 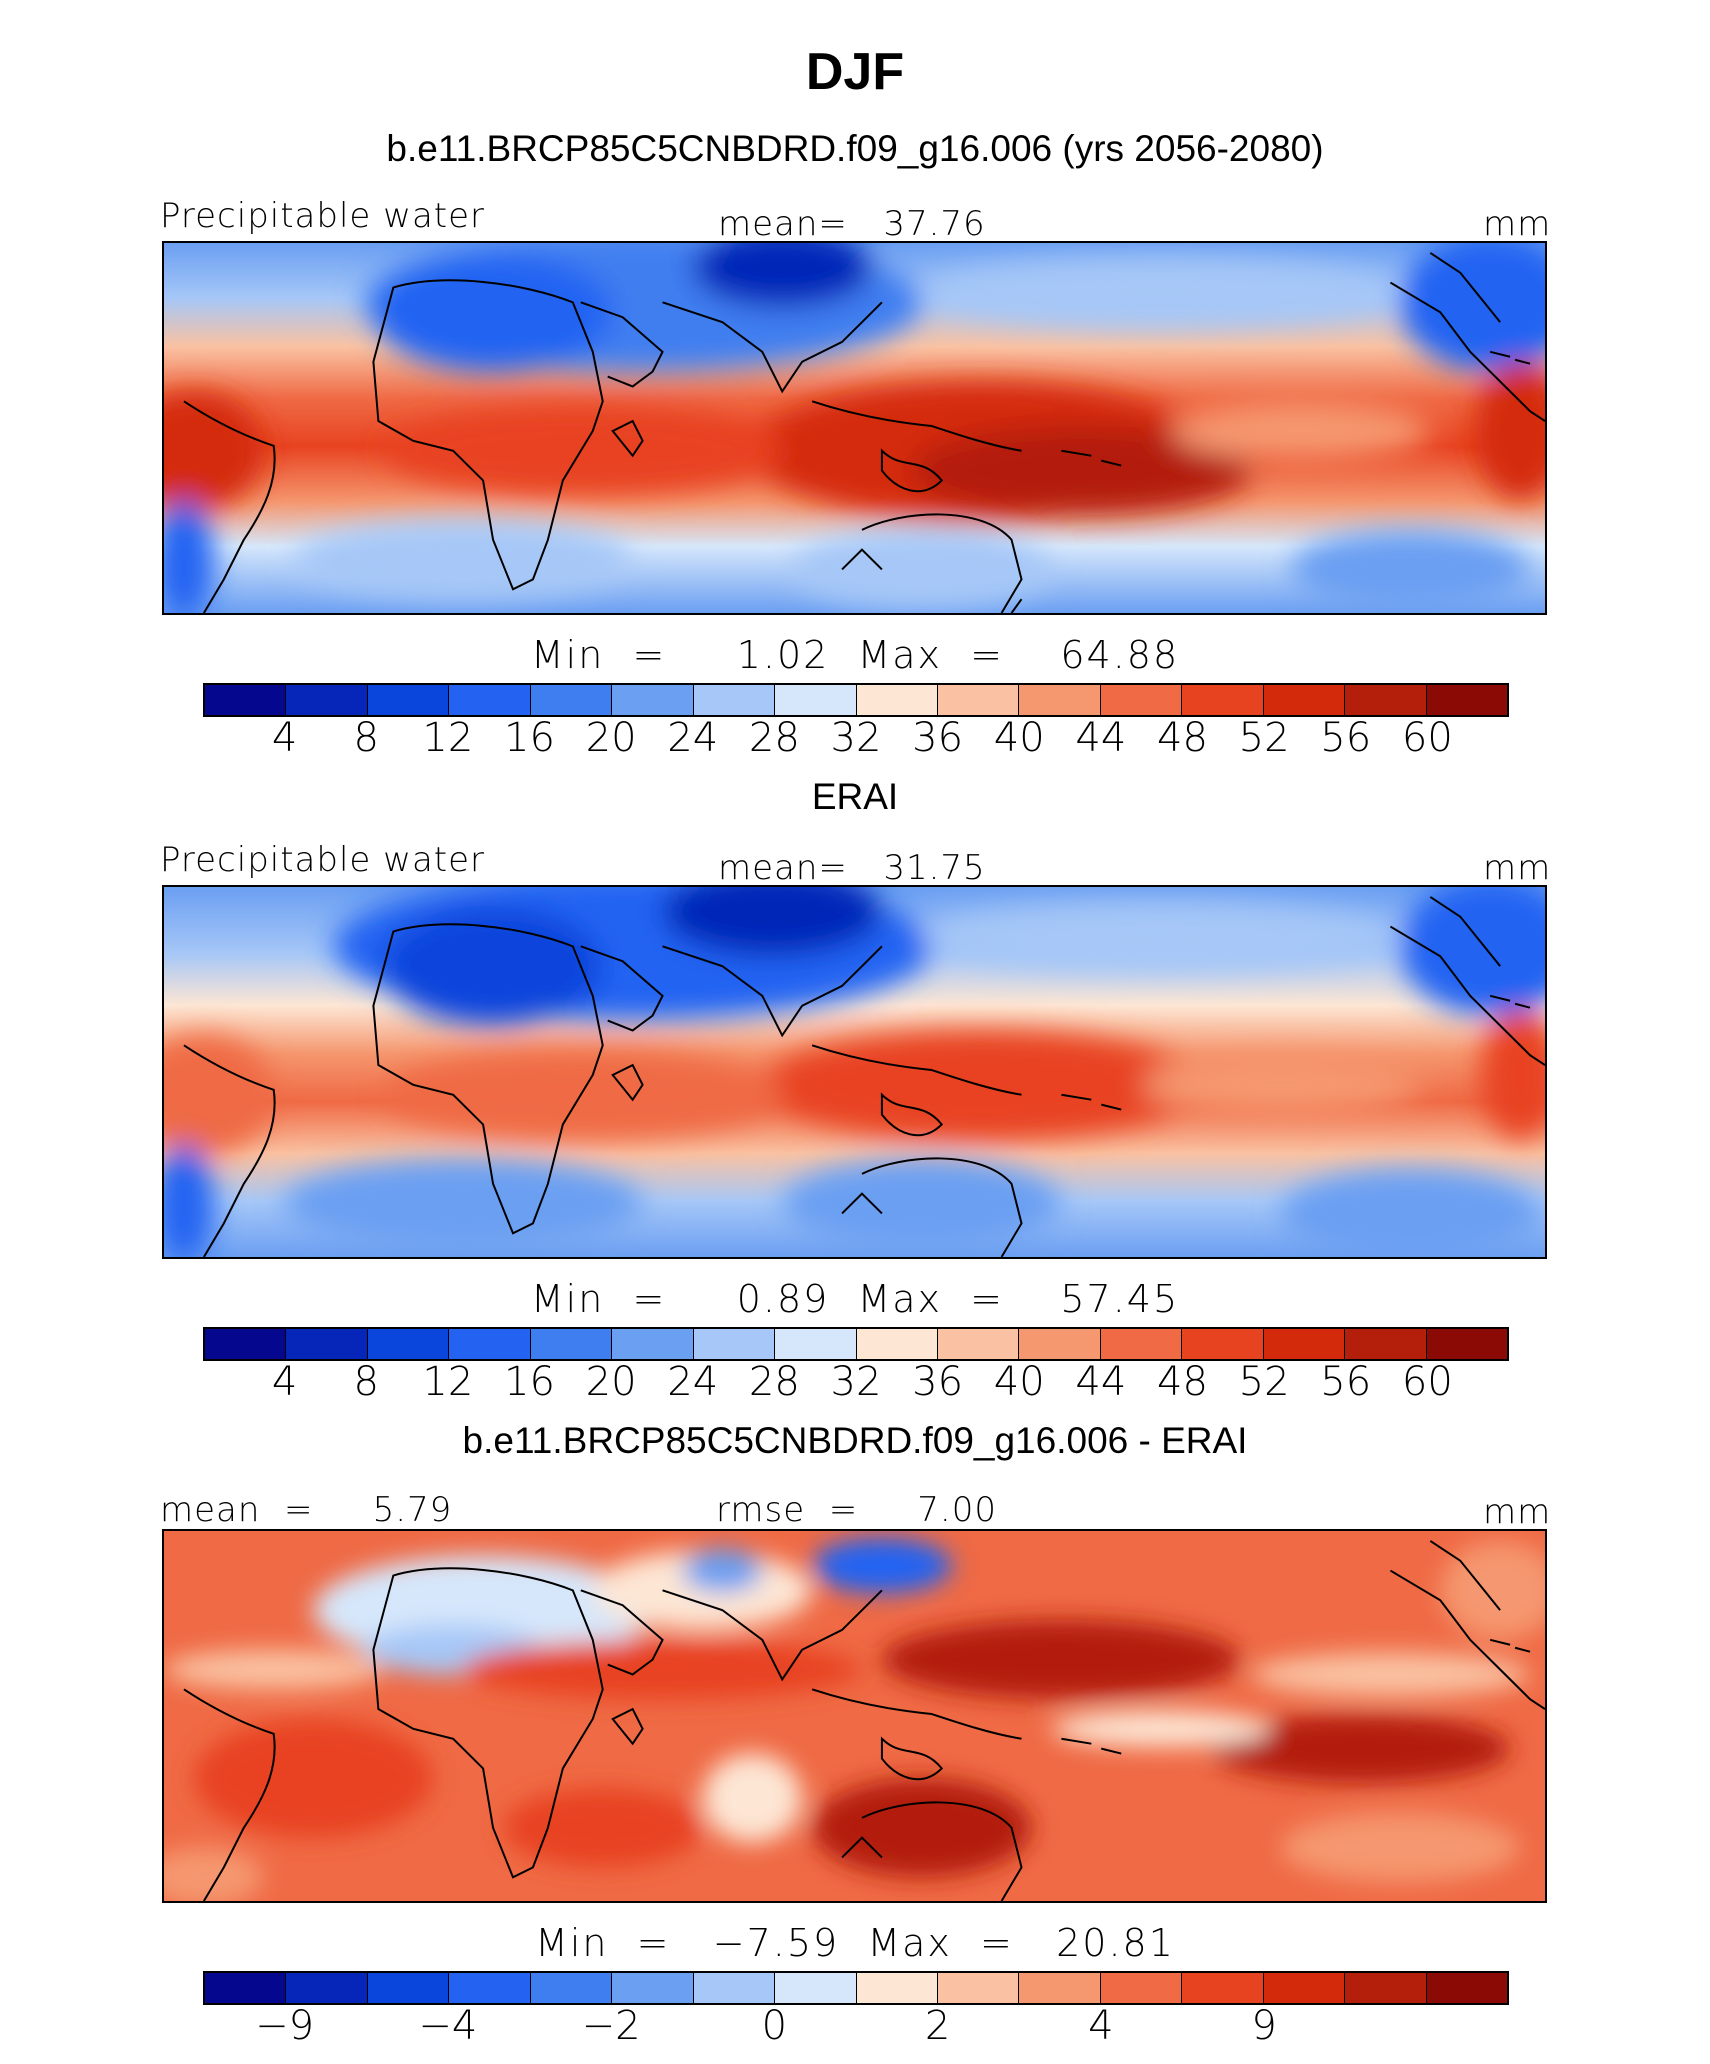 I want to click on panel2-colorbar-ticks: 4 8 12 16 20 24 28 32 36 40 44 48 52 56 60, so click(x=856, y=1382).